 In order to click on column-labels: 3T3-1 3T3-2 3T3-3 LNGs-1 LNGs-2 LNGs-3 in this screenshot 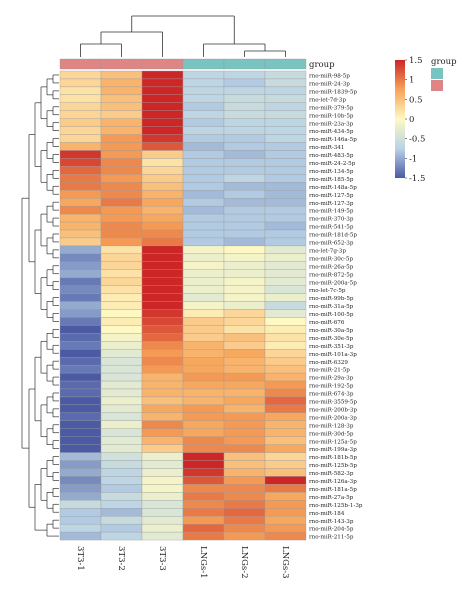, I will do `click(182, 562)`.